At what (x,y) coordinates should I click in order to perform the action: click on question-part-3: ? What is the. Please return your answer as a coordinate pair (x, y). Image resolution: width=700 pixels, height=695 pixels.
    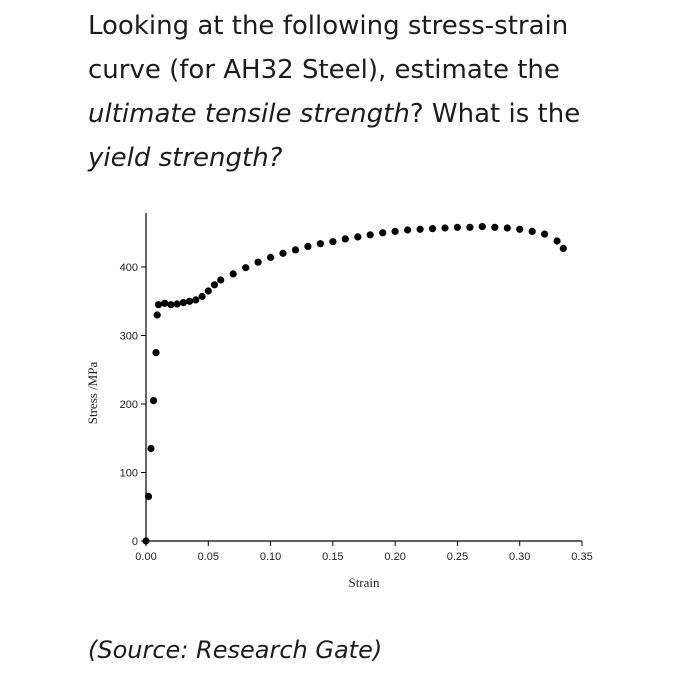
    Looking at the image, I should click on (495, 114).